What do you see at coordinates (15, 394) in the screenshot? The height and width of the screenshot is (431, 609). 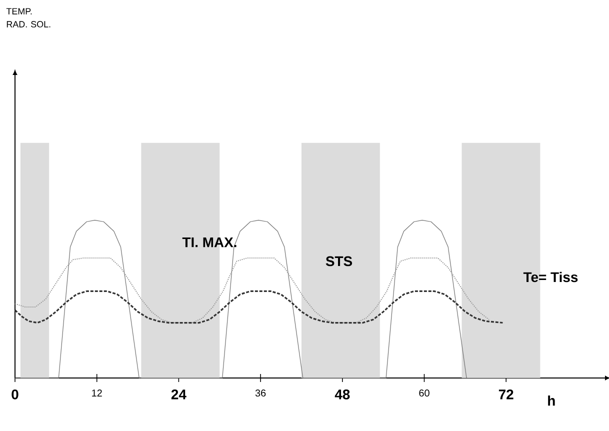 I see `x-tick-label: 0` at bounding box center [15, 394].